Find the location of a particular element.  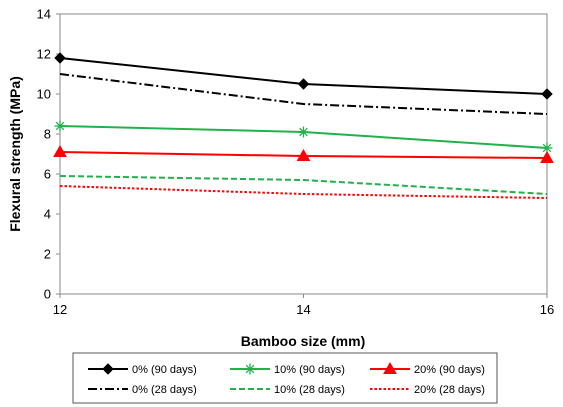

x-tick-label: 16 is located at coordinates (547, 309).